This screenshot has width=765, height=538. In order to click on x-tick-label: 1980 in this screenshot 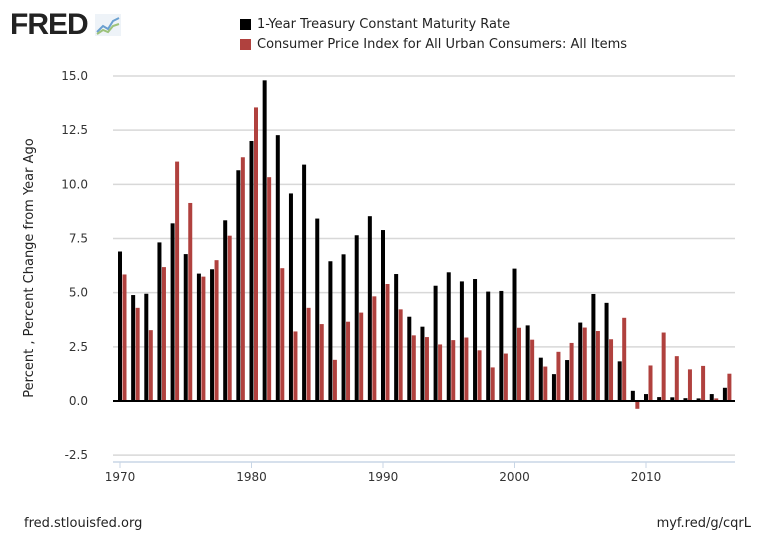, I will do `click(251, 477)`.